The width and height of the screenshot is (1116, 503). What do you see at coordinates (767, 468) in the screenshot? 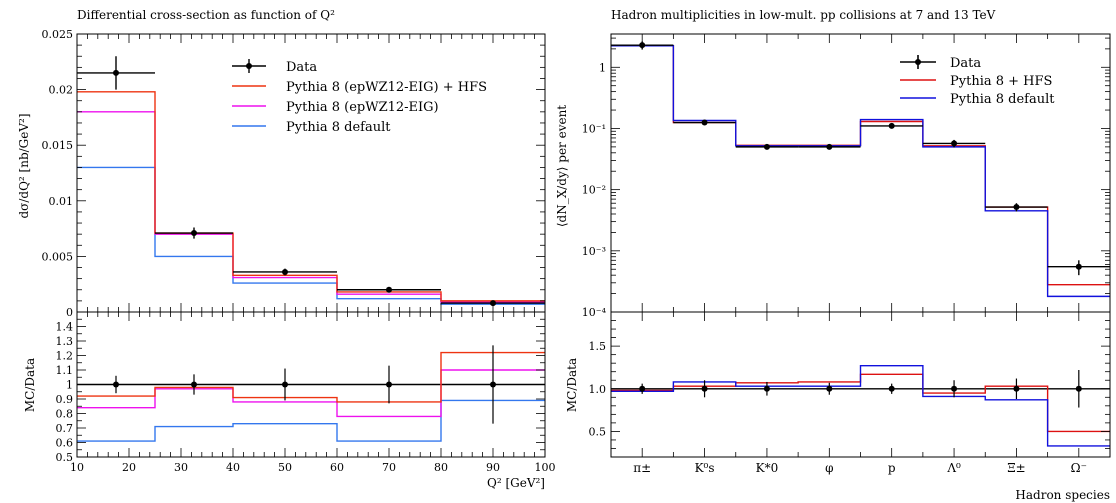
I see `right-x-tick-label: K*0` at bounding box center [767, 468].